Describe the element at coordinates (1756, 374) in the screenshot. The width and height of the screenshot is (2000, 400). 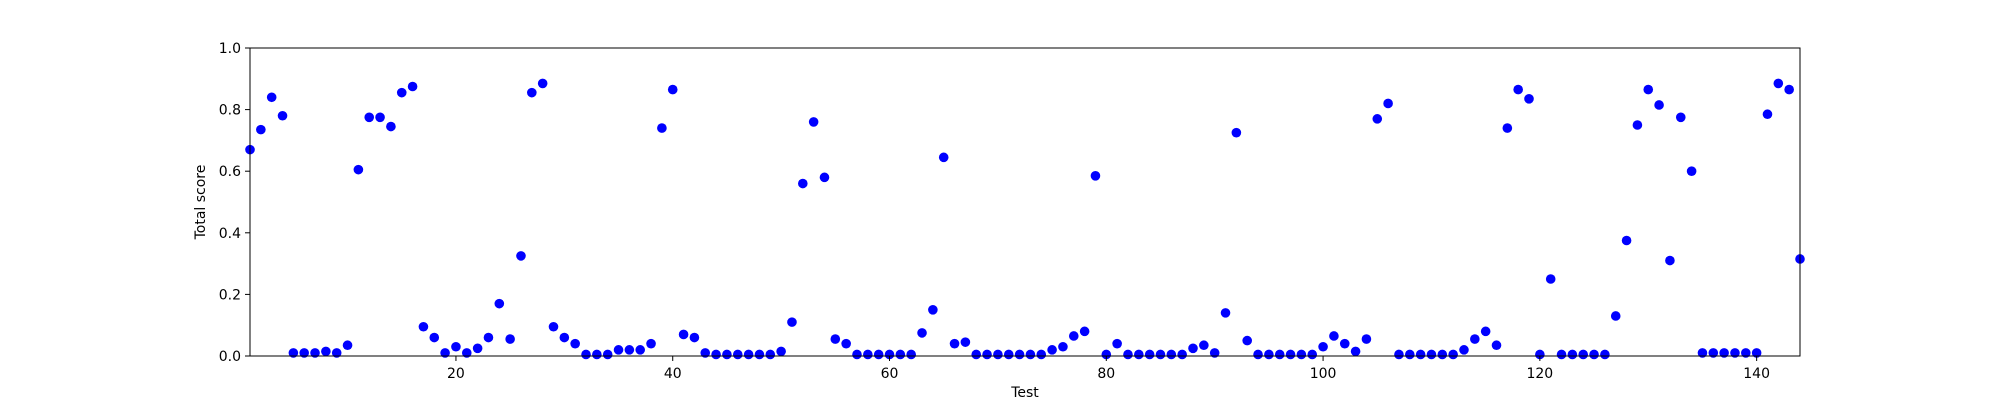
I see `x-tick-label: 140` at that location.